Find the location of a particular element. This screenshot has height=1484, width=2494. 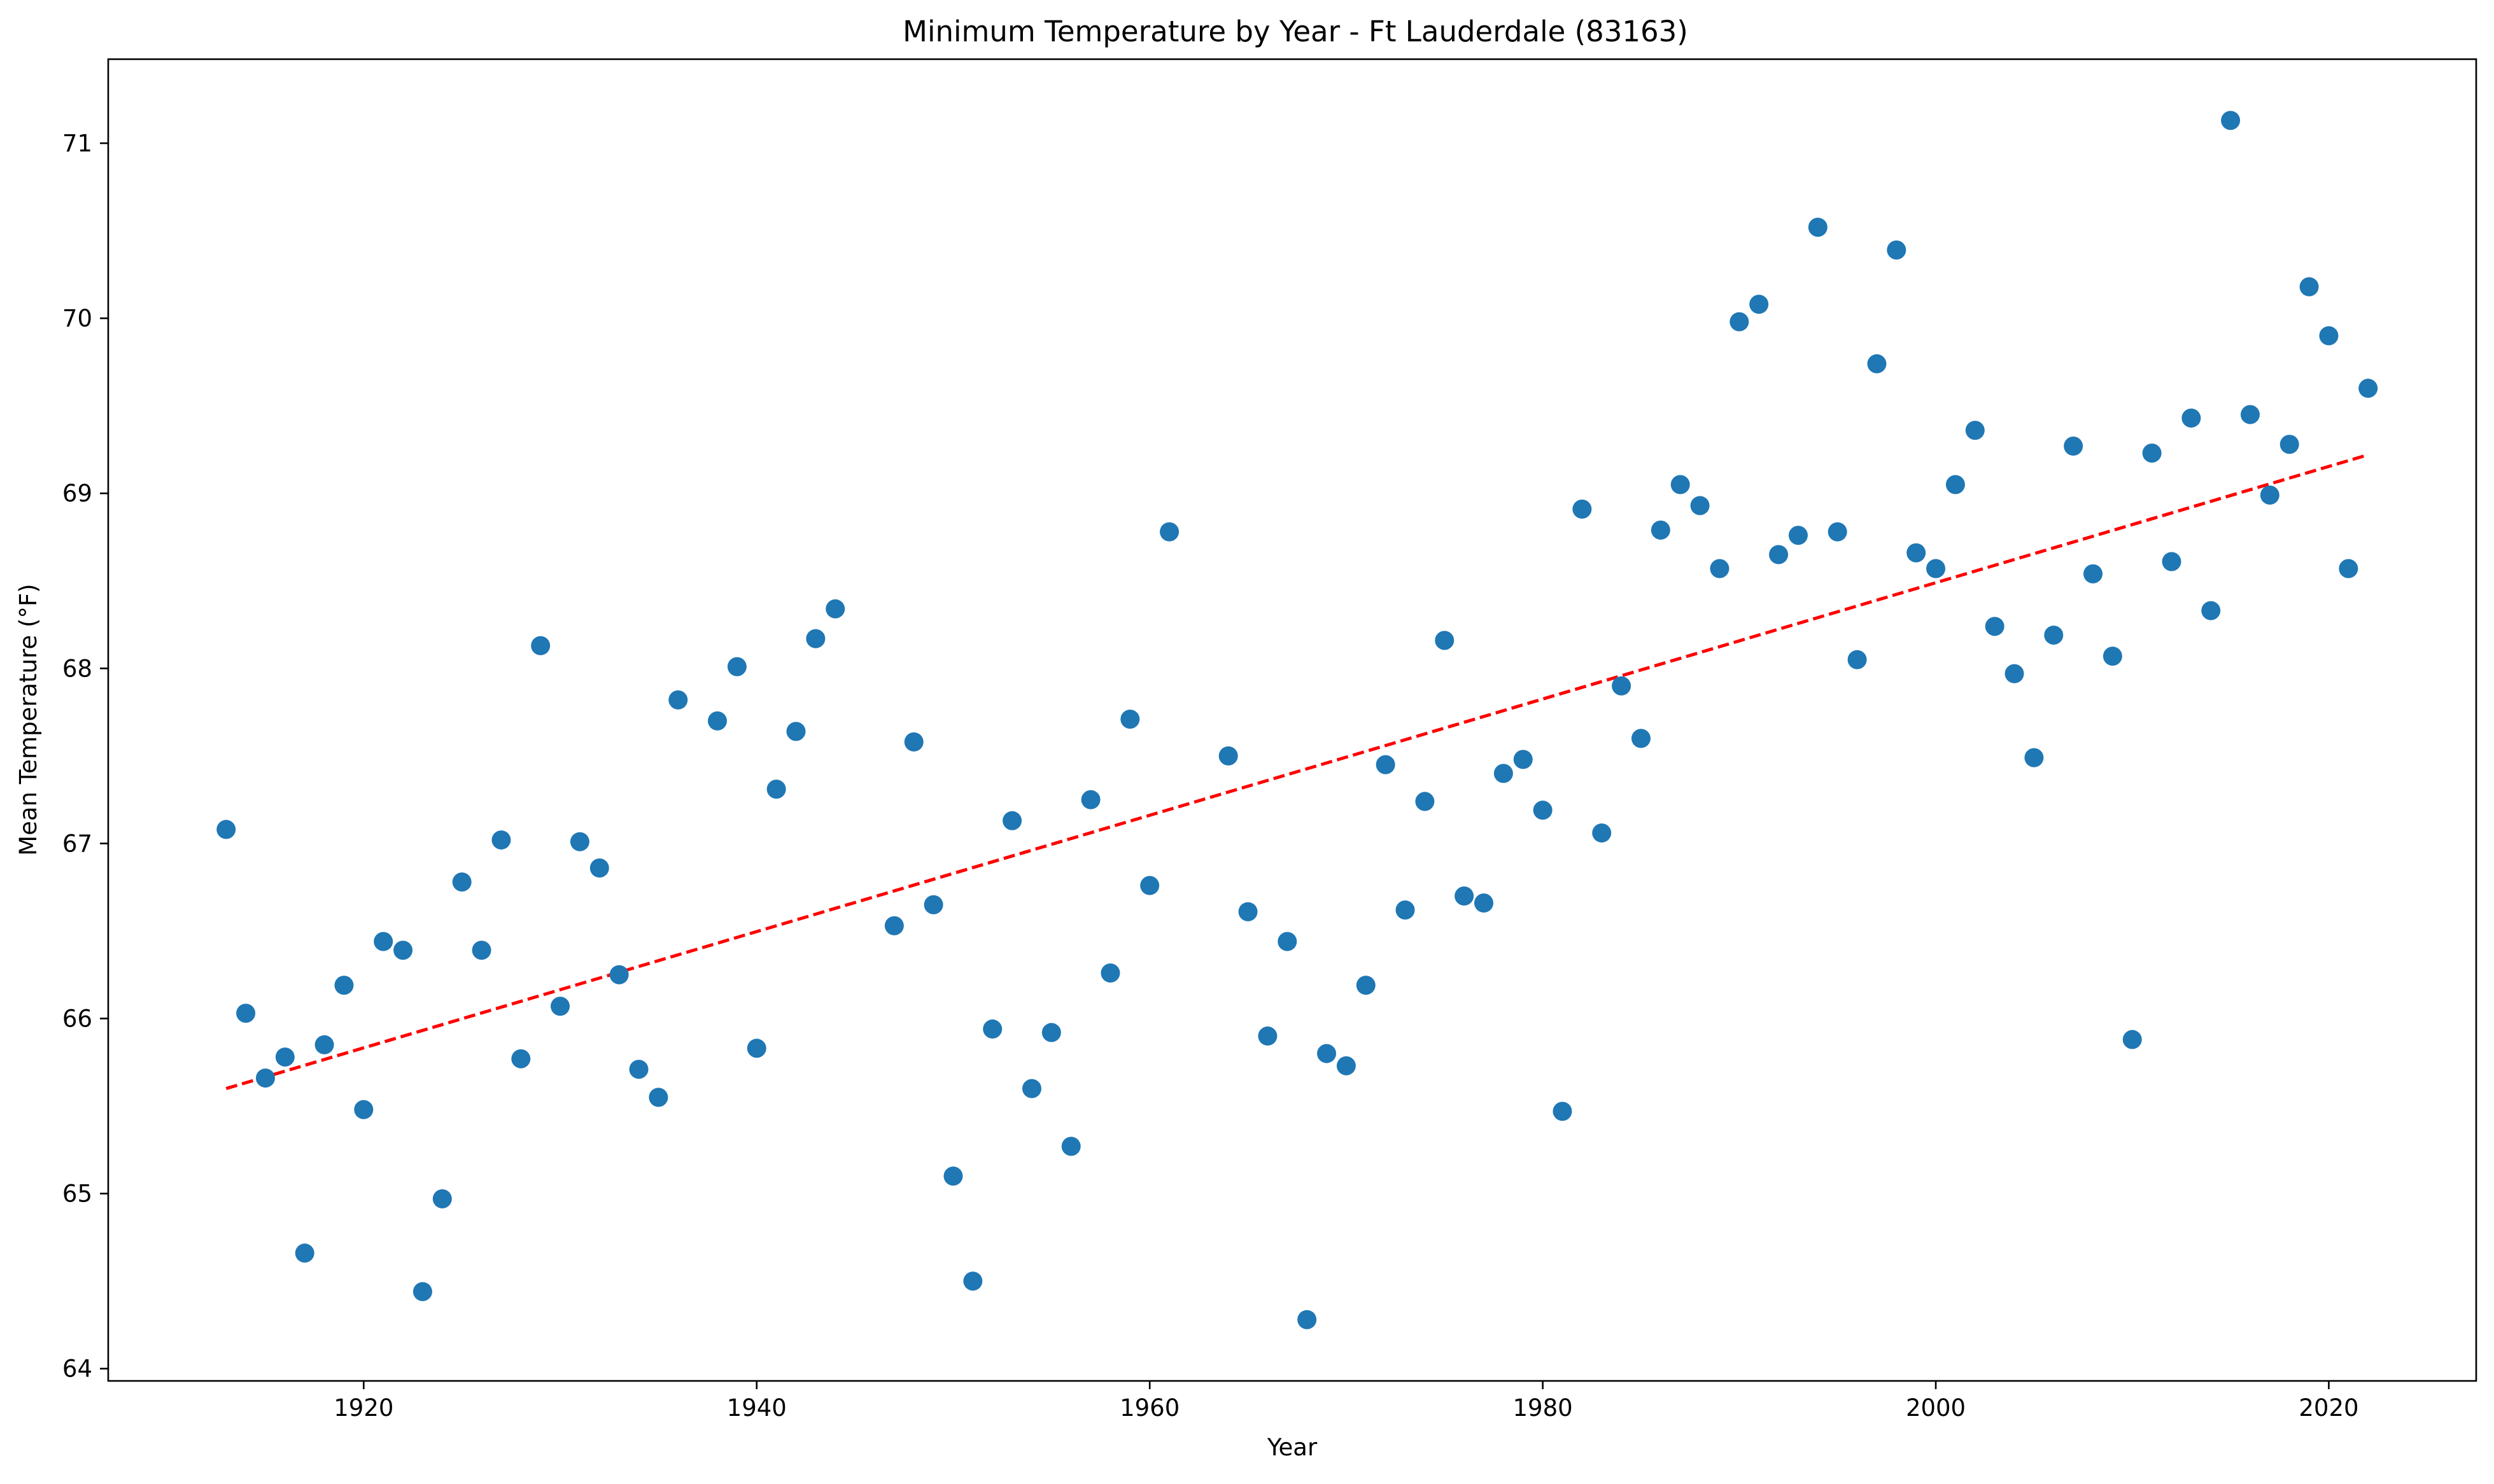

y-tick-label: 67 is located at coordinates (77, 843).